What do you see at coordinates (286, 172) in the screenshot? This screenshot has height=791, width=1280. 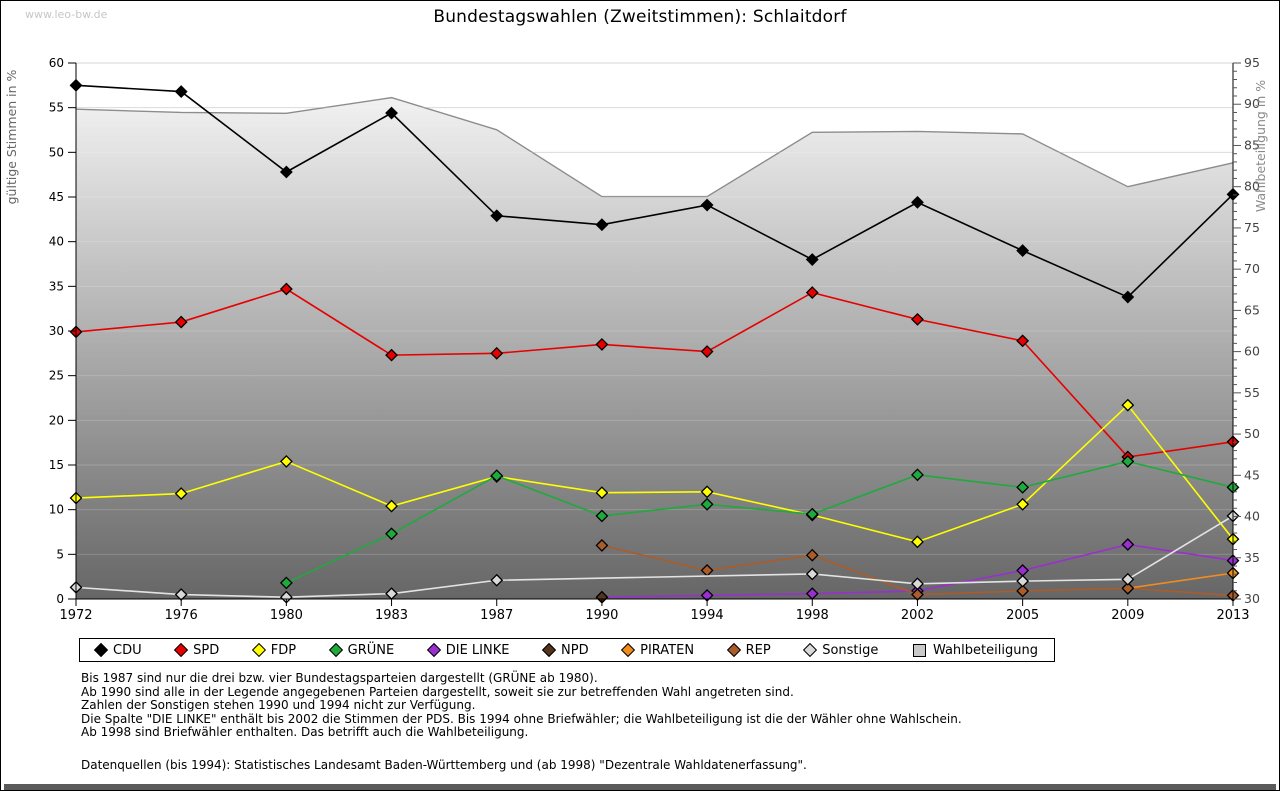 I see `point-CDU-1980` at bounding box center [286, 172].